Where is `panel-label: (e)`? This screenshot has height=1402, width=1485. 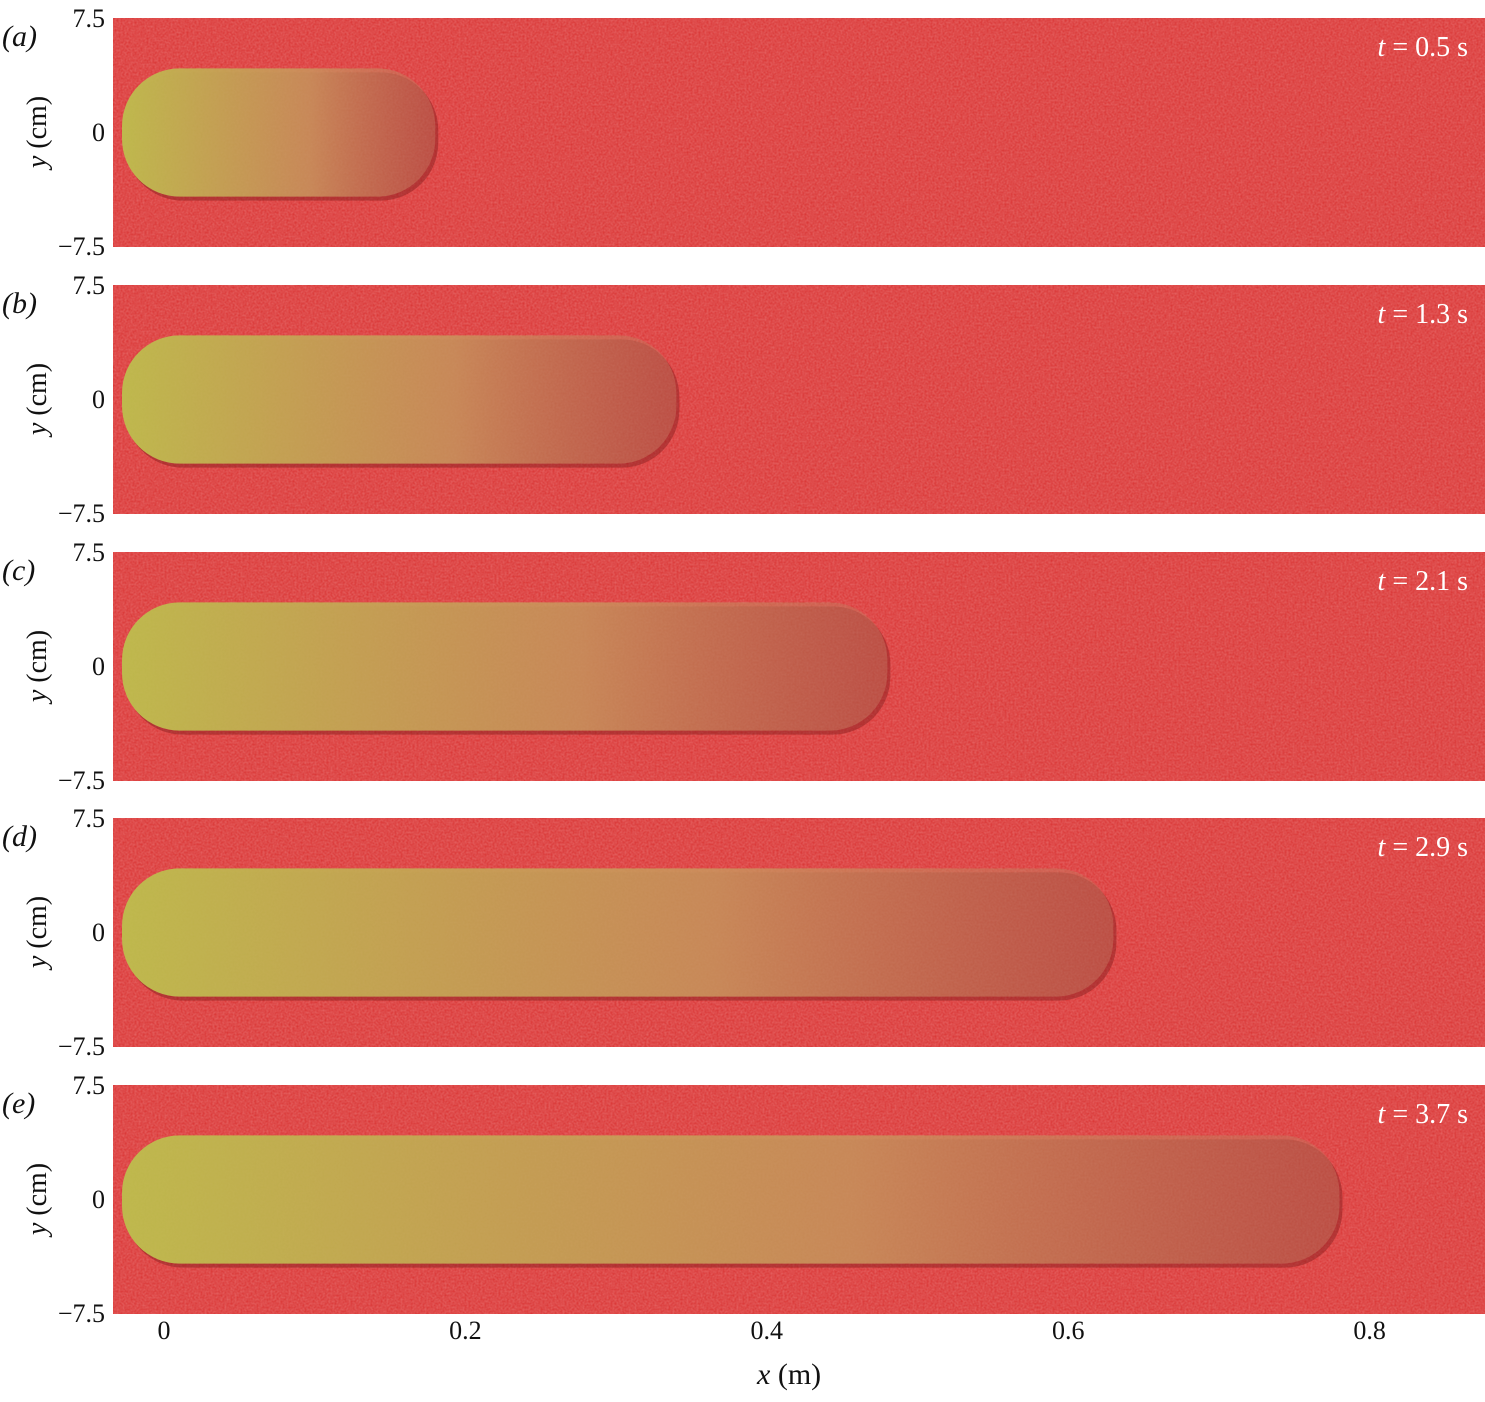 panel-label: (e) is located at coordinates (19, 1103).